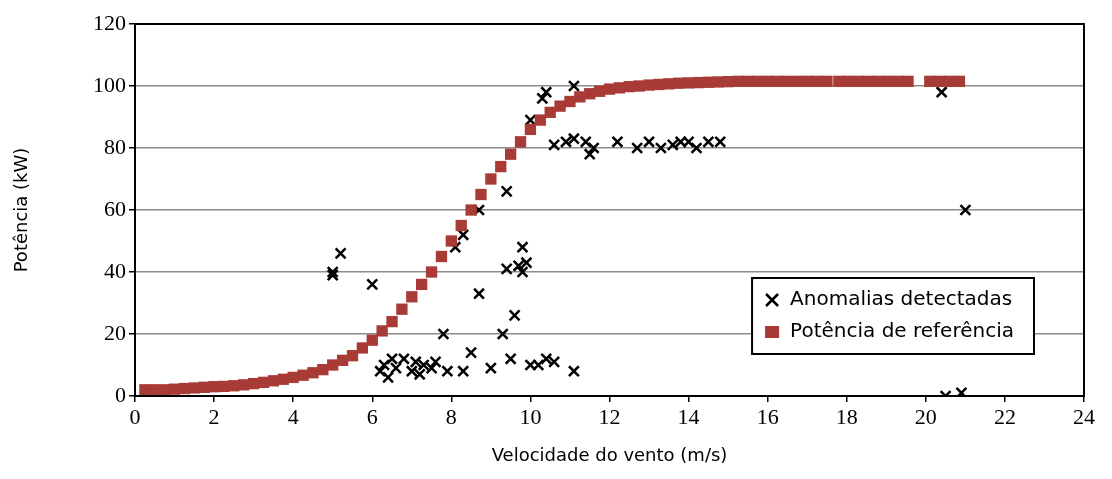  Describe the element at coordinates (109, 84) in the screenshot. I see `y-tick-label: 100` at that location.